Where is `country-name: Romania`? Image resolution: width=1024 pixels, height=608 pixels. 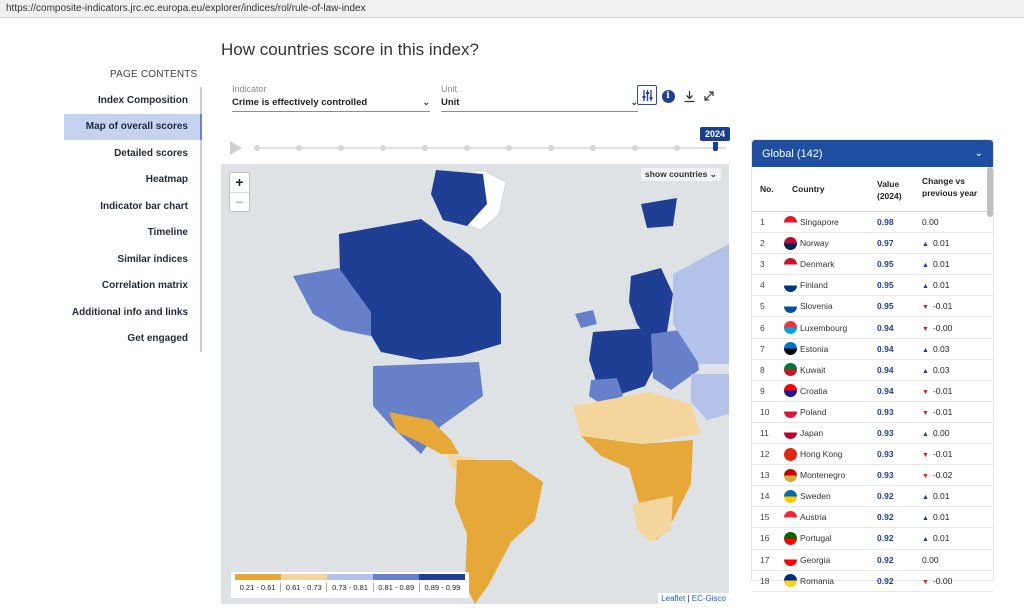
country-name: Romania is located at coordinates (817, 580).